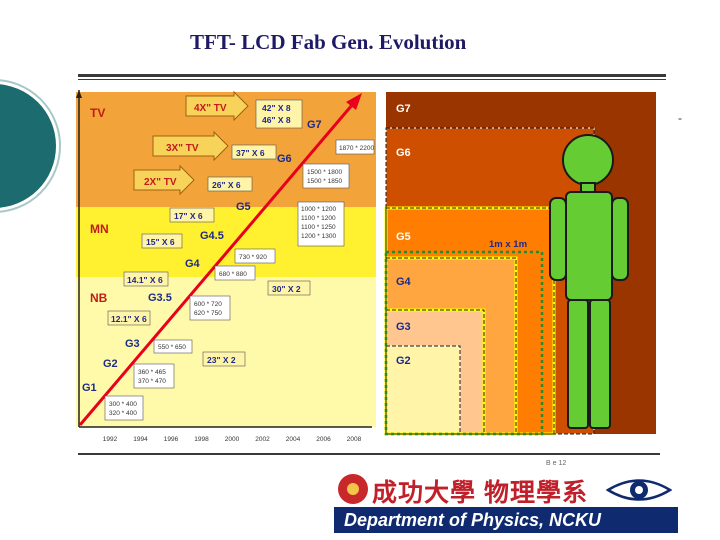 This screenshot has width=720, height=540. I want to click on gen-rect-label-g2: G2, so click(403, 361).